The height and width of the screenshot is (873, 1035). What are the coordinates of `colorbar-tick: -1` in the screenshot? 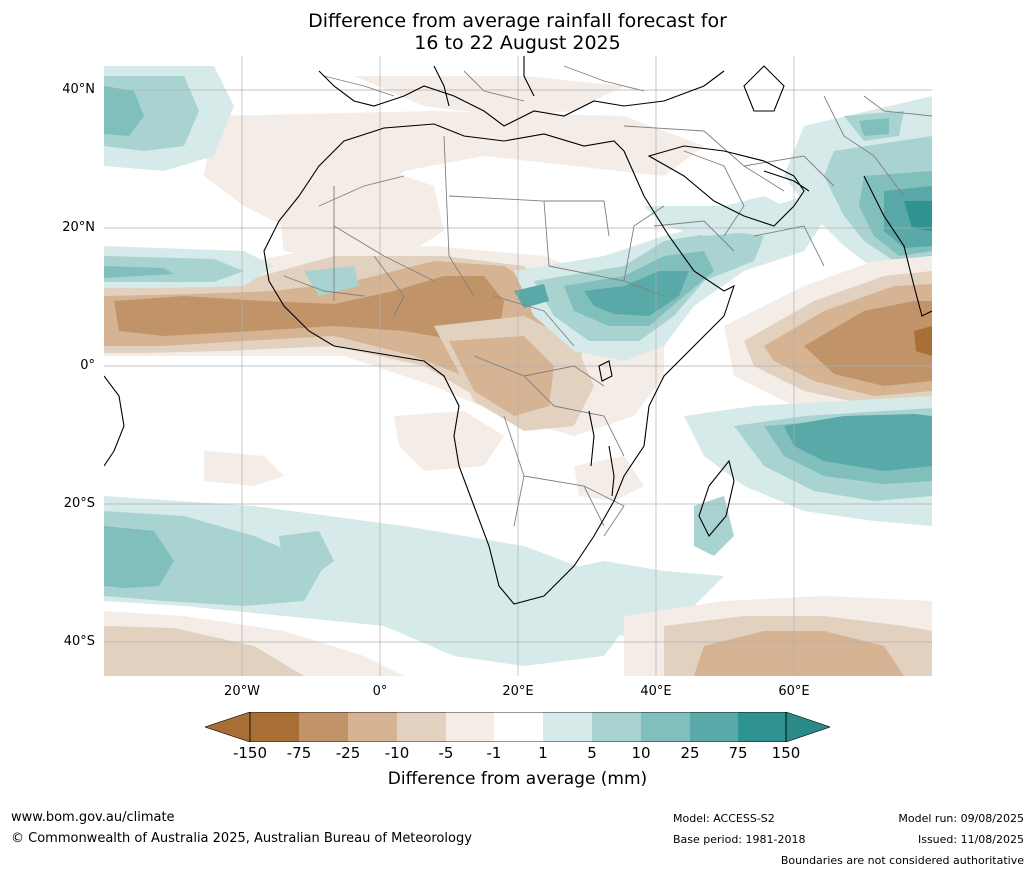 It's located at (494, 753).